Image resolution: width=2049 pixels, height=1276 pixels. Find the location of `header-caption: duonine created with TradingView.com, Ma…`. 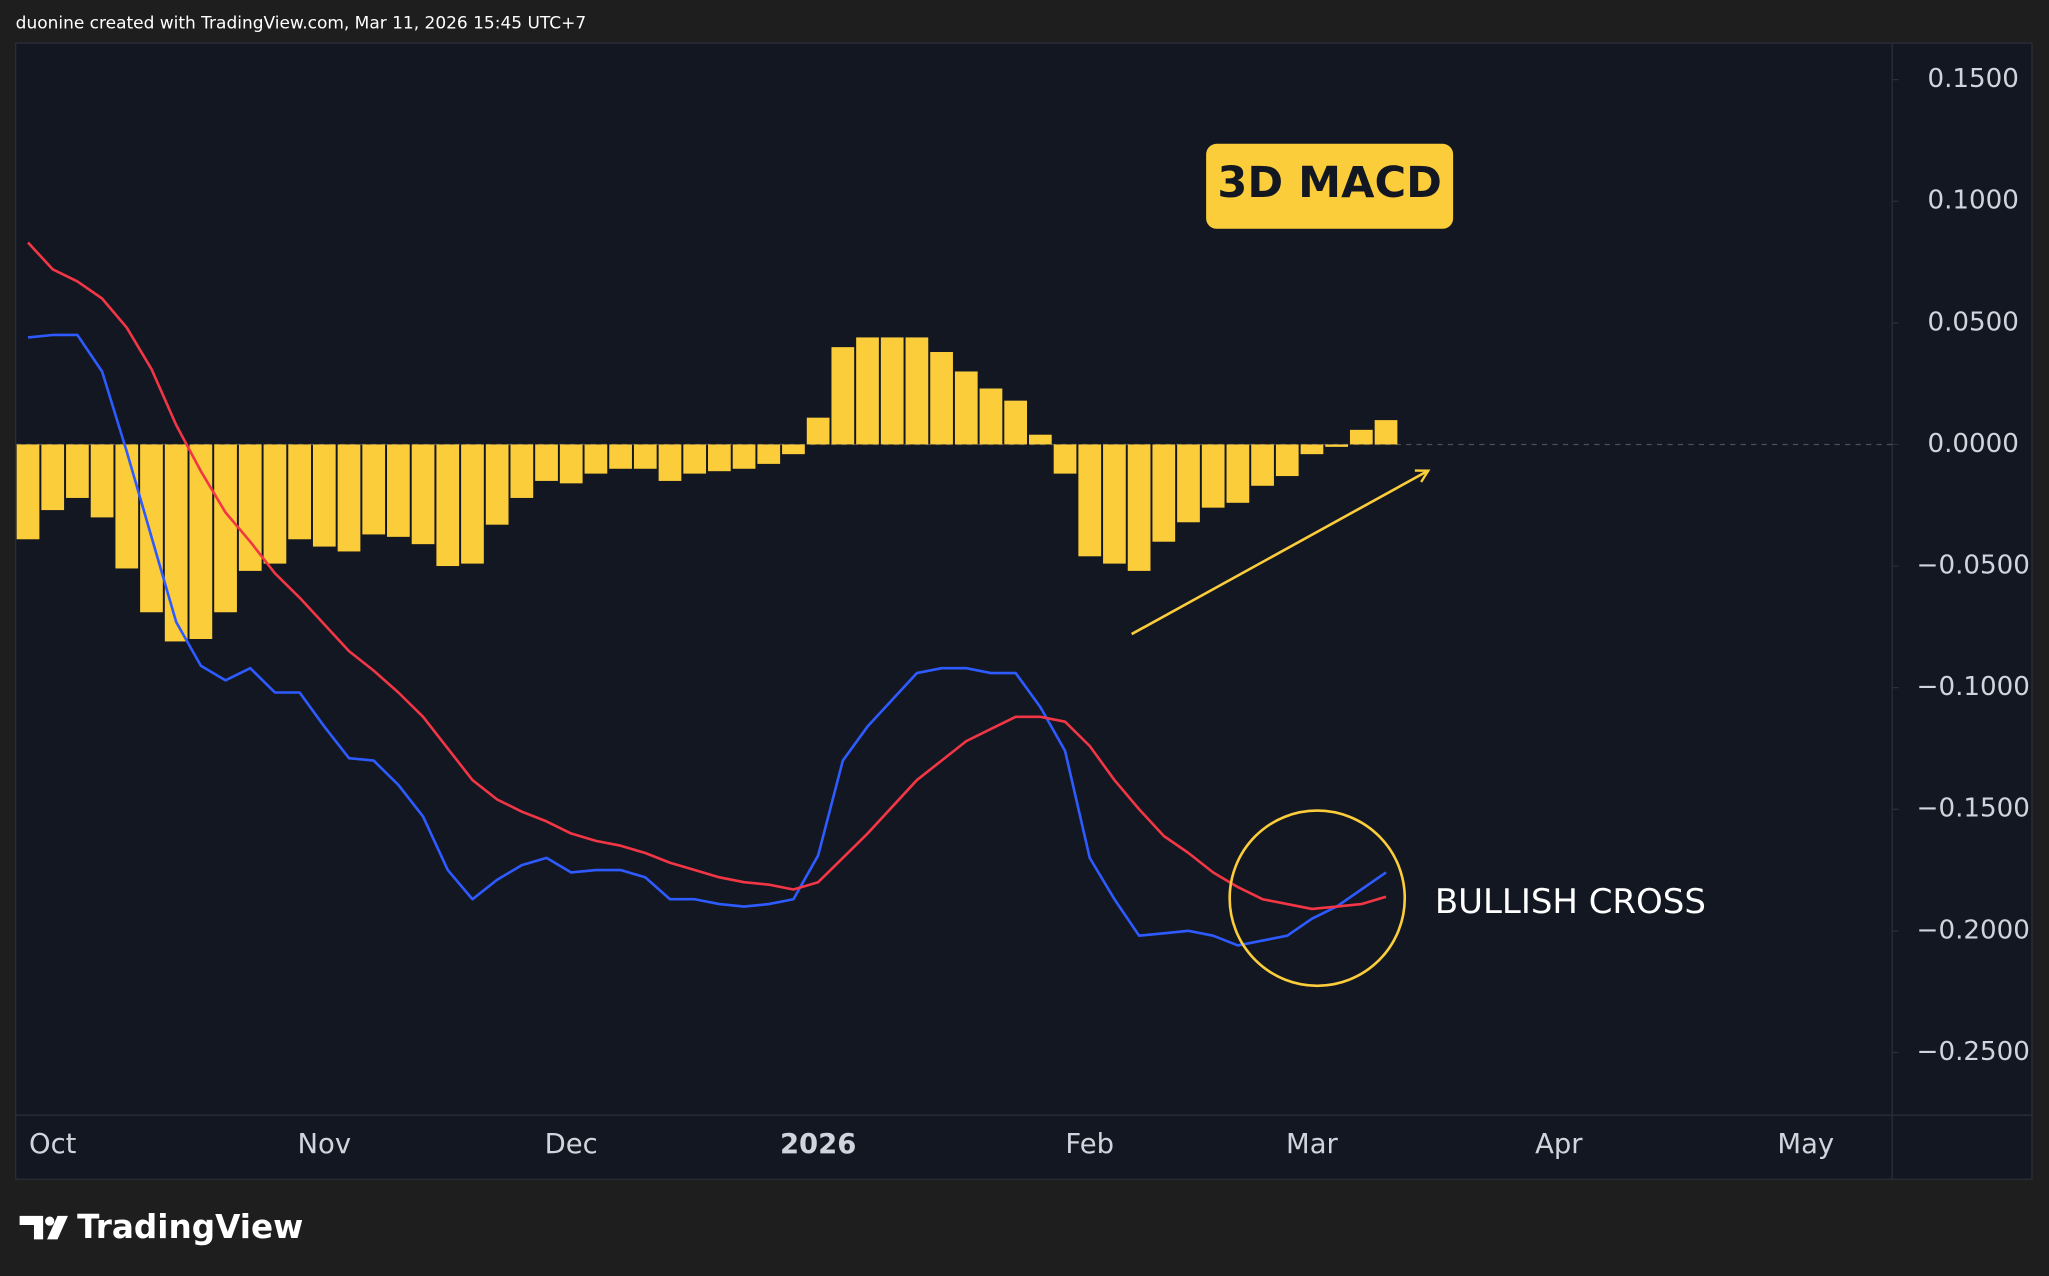

header-caption: duonine created with TradingView.com, Ma… is located at coordinates (301, 24).